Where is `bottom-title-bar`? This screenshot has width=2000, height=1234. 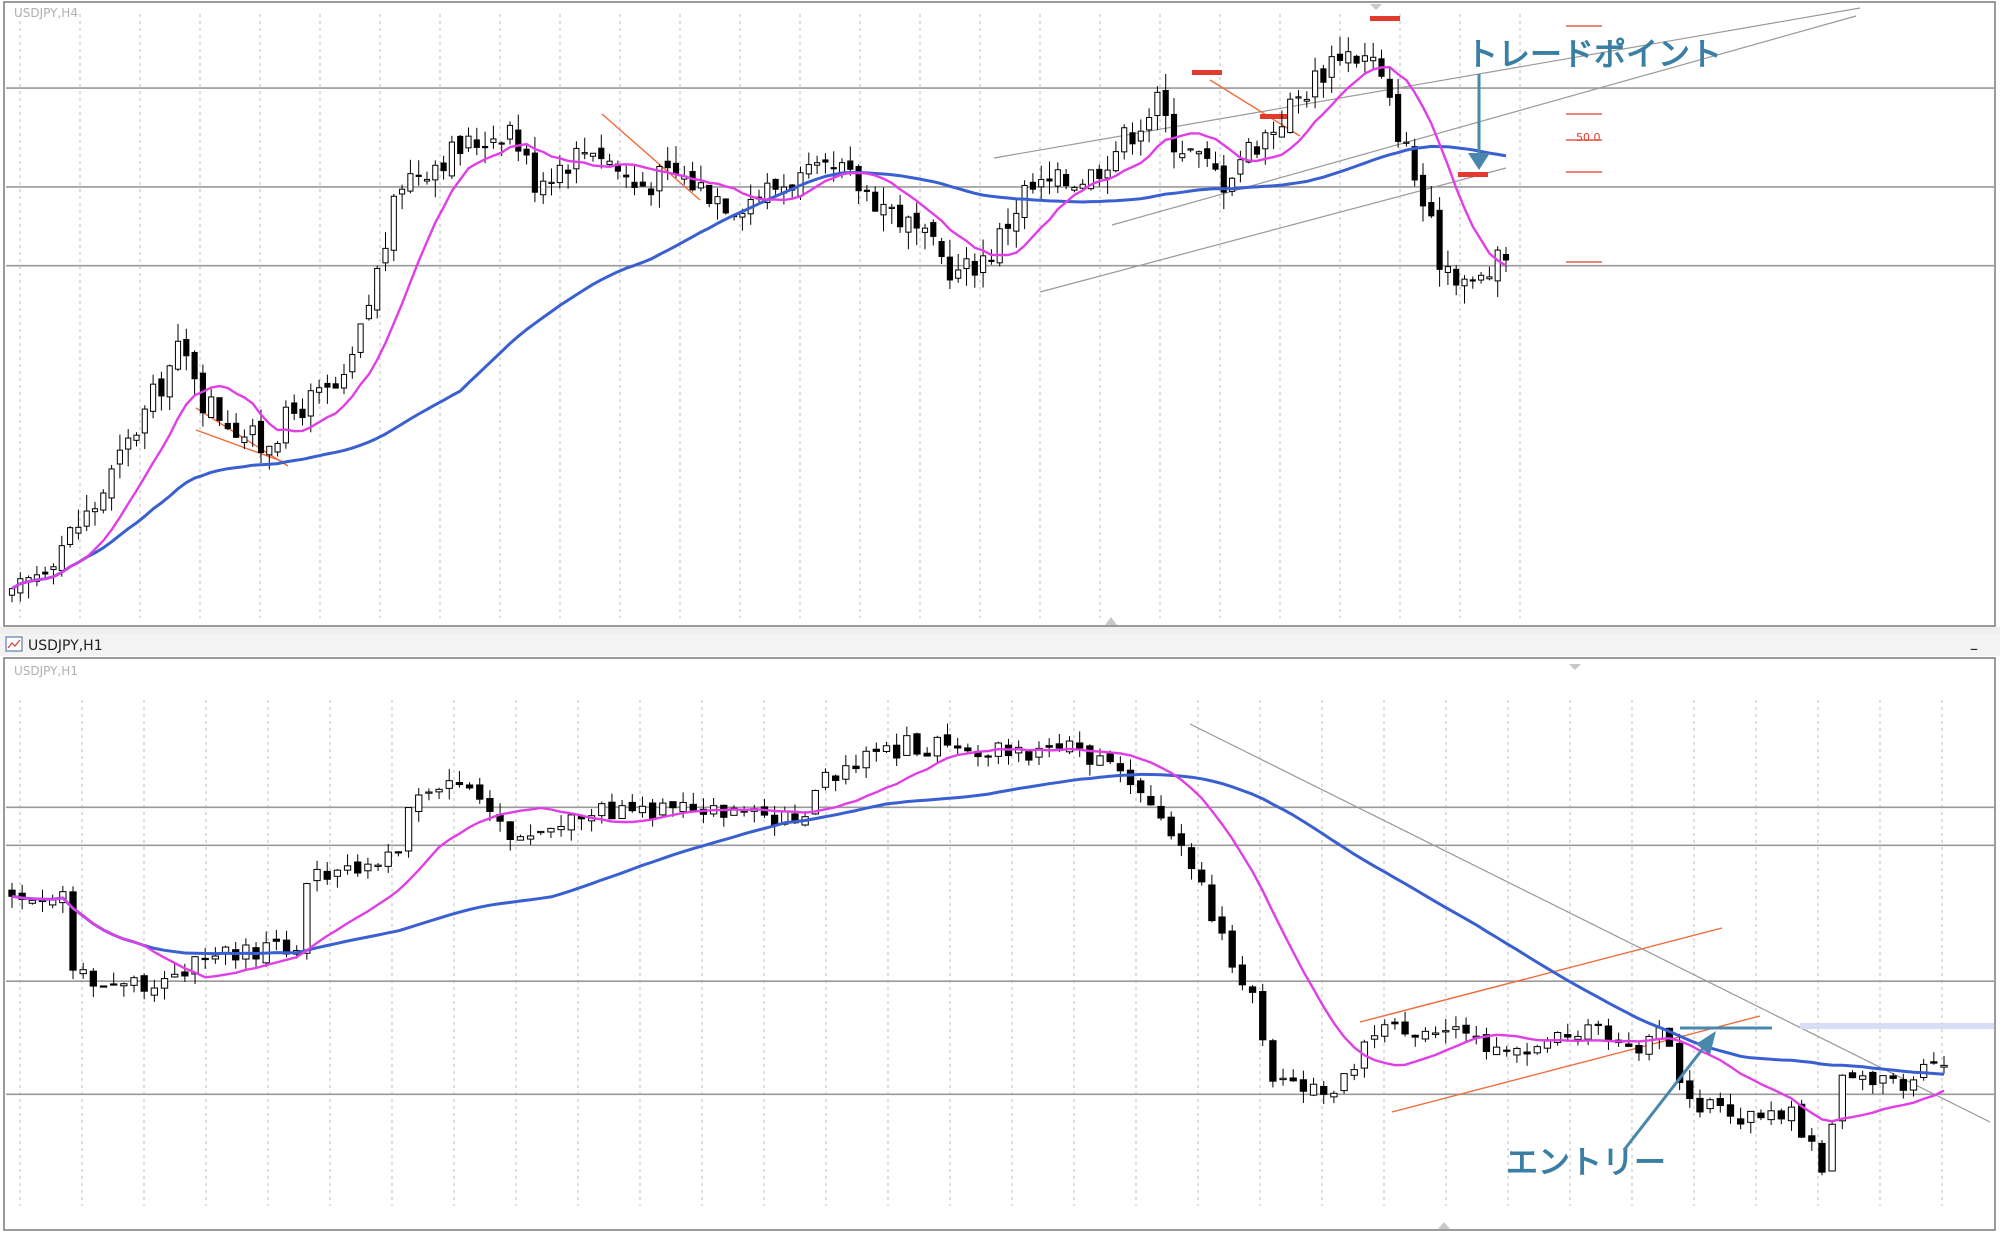
bottom-title-bar is located at coordinates (1000, 645).